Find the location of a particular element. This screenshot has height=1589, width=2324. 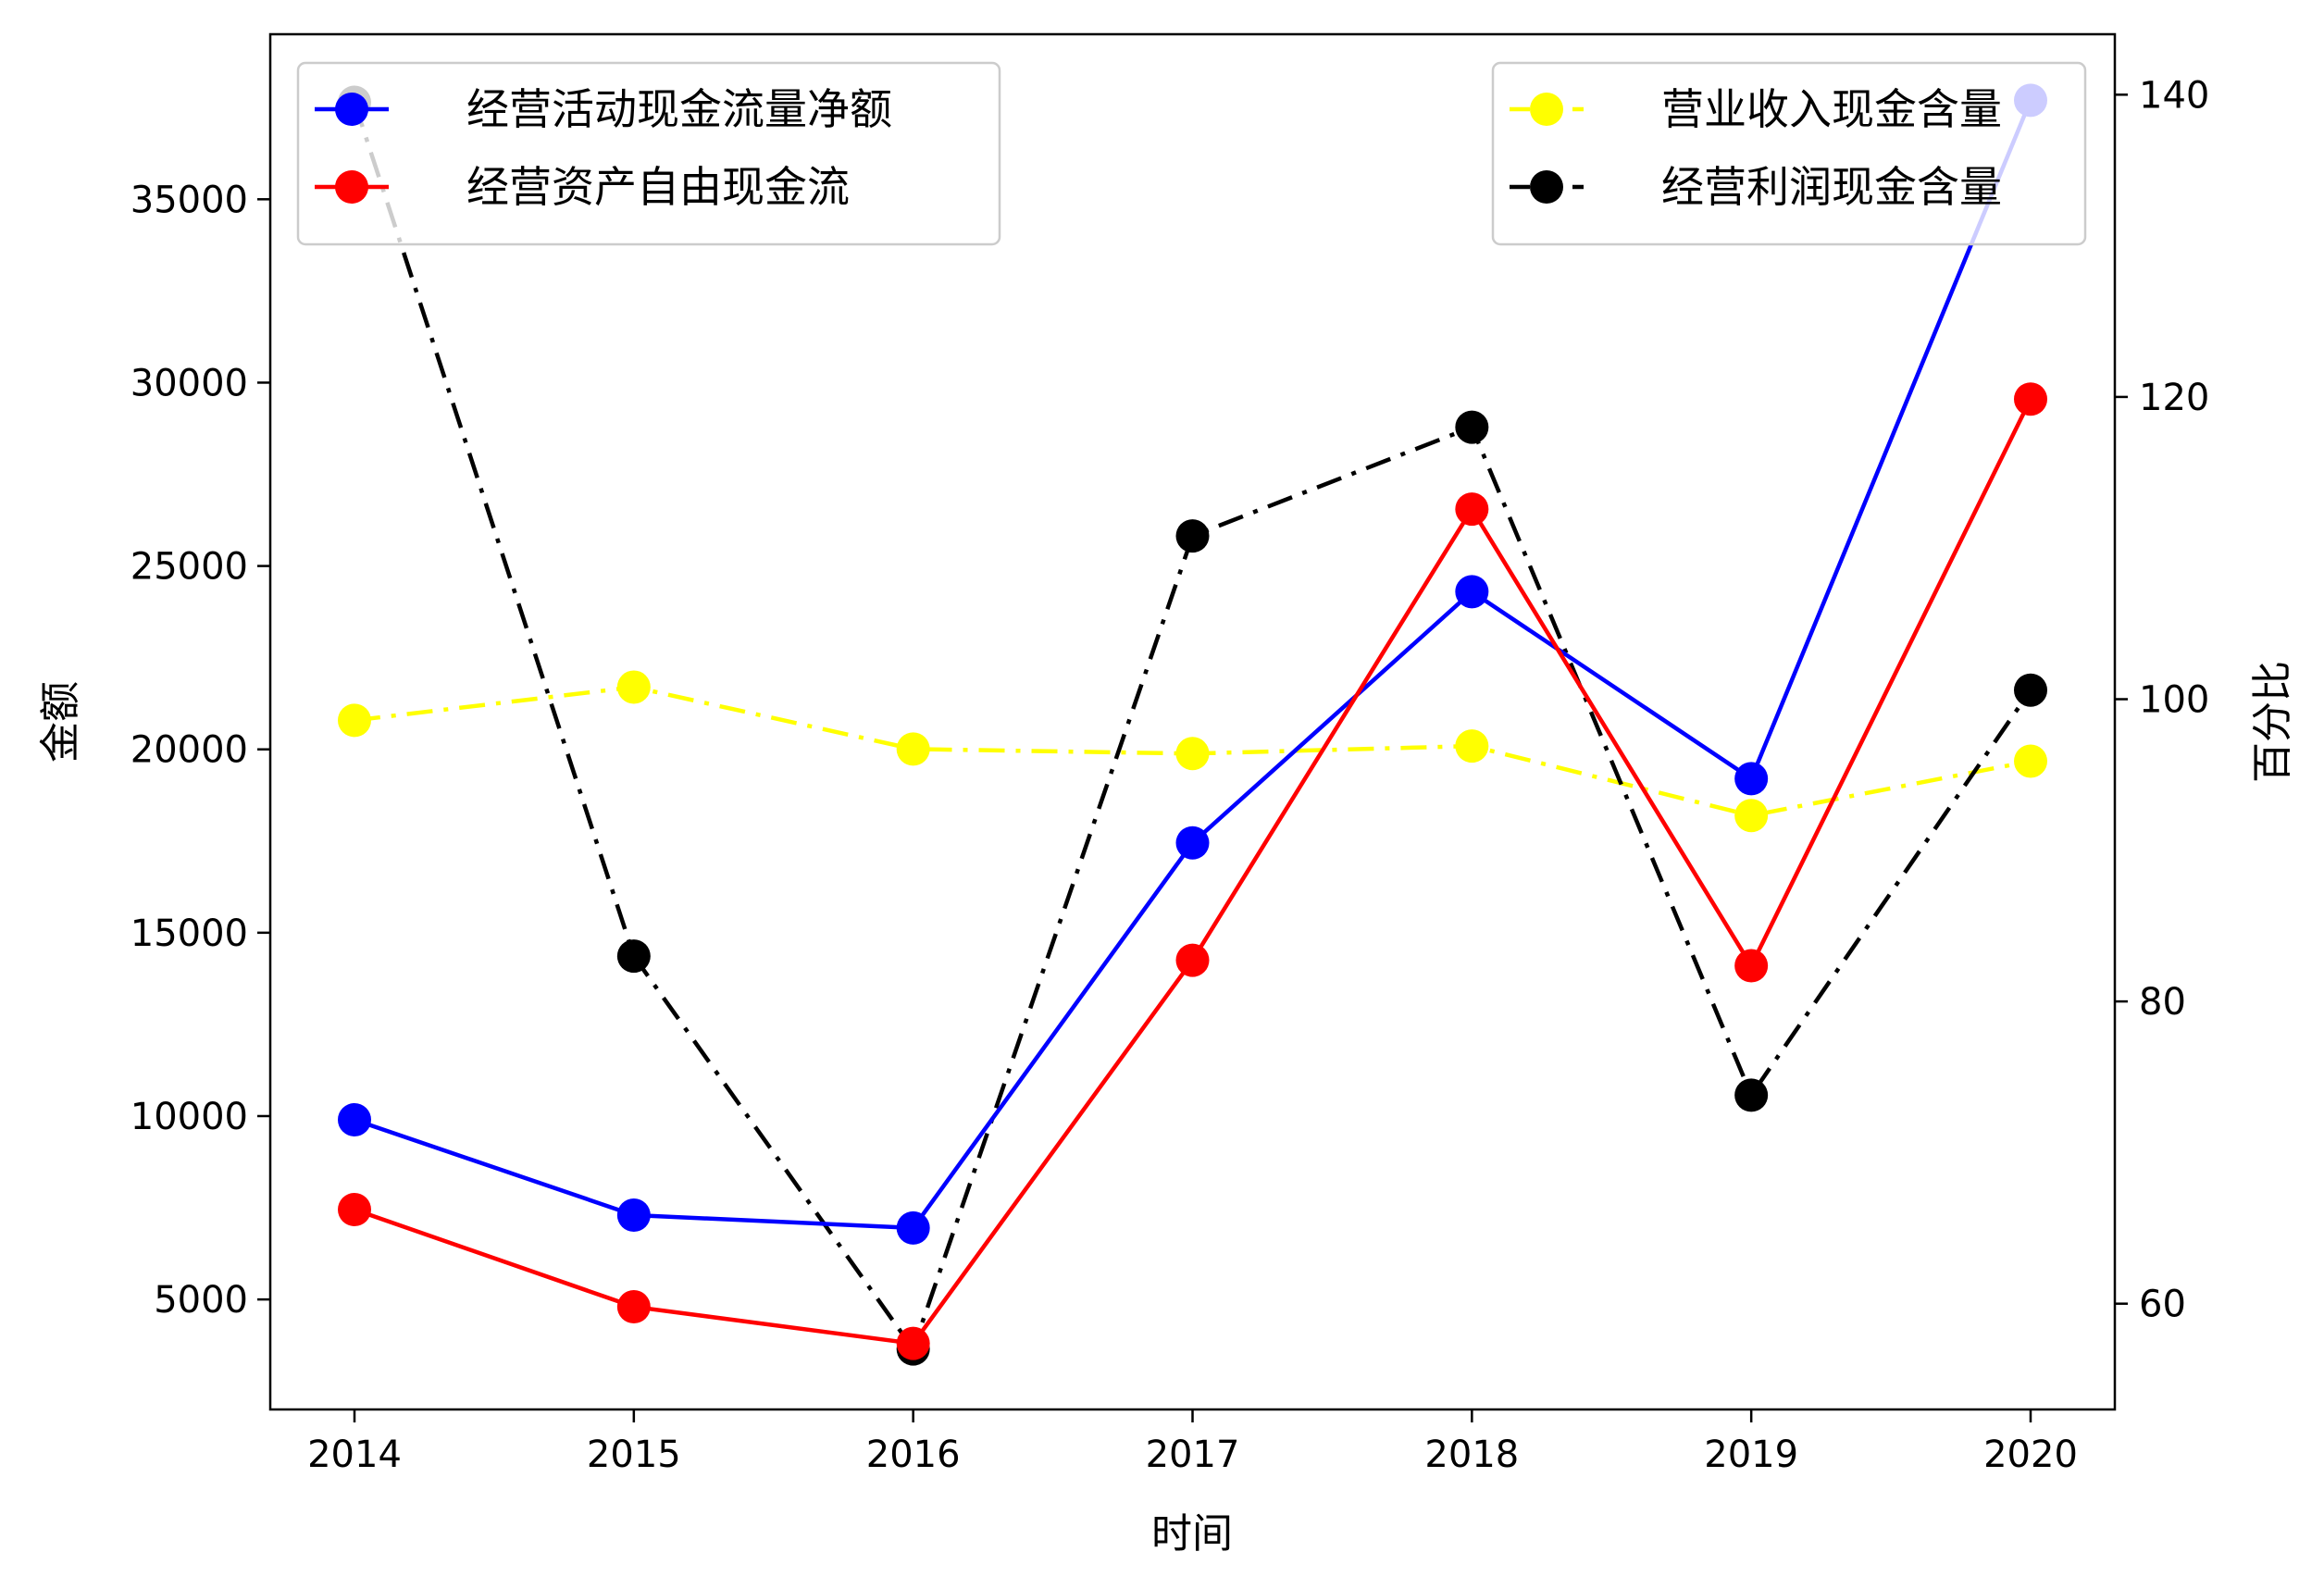

left-y-tick-label: 5000 is located at coordinates (201, 1300).